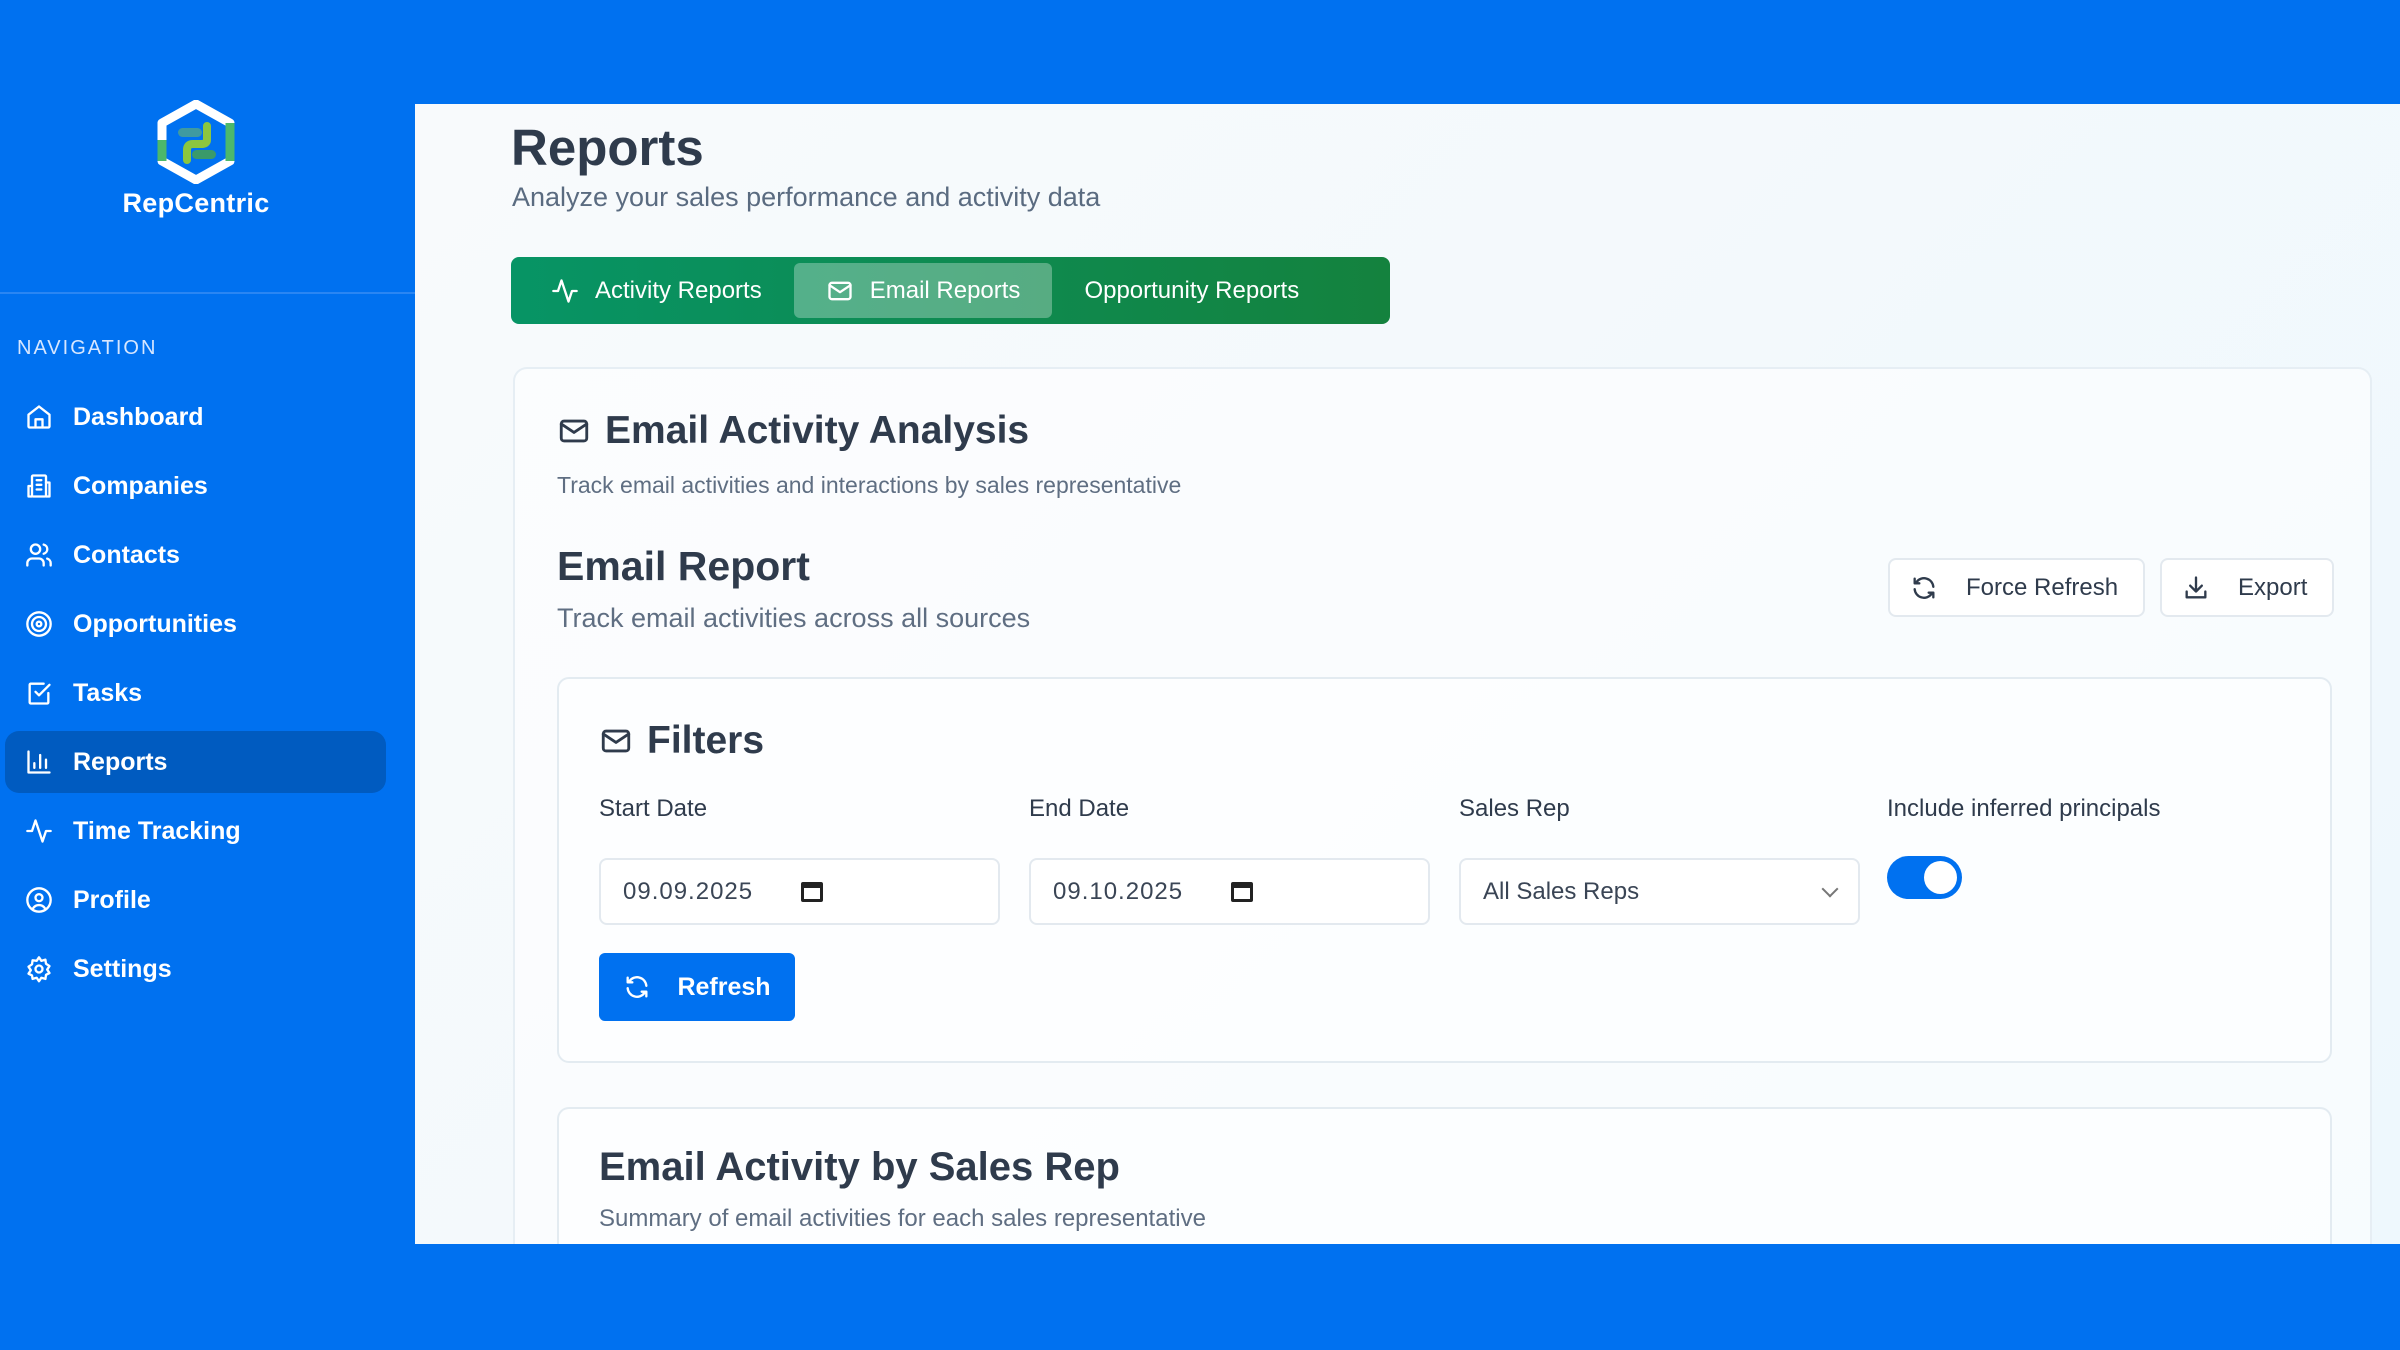 Image resolution: width=2400 pixels, height=1350 pixels. I want to click on page-title: Reports, so click(607, 147).